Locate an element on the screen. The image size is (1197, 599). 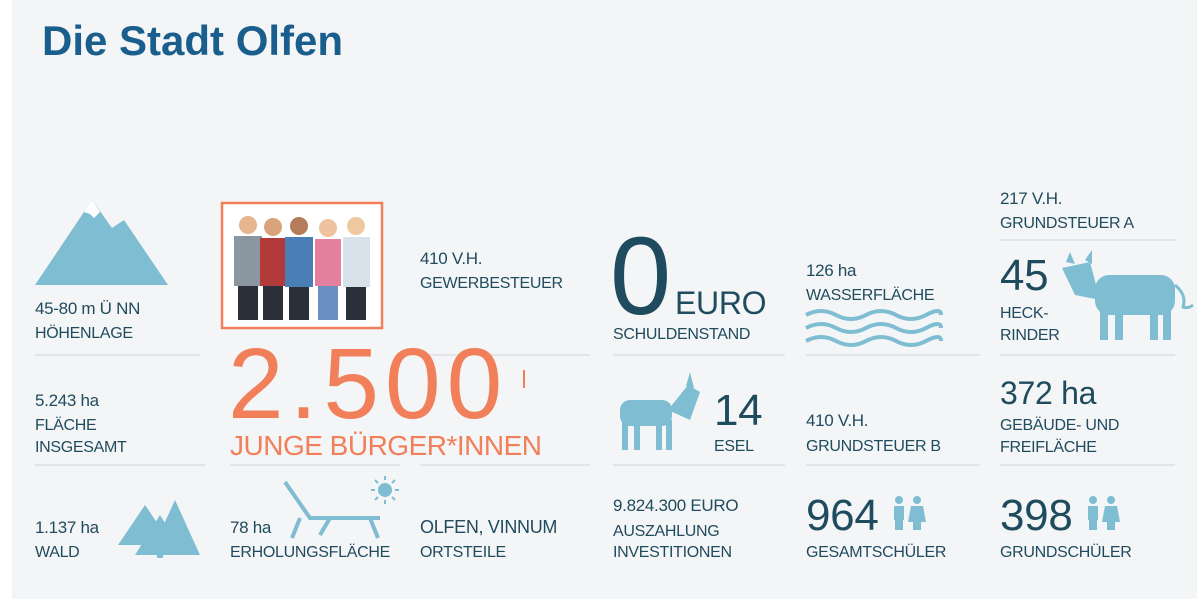
cell-rinder: 45 HECK- RINDER is located at coordinates (1030, 297).